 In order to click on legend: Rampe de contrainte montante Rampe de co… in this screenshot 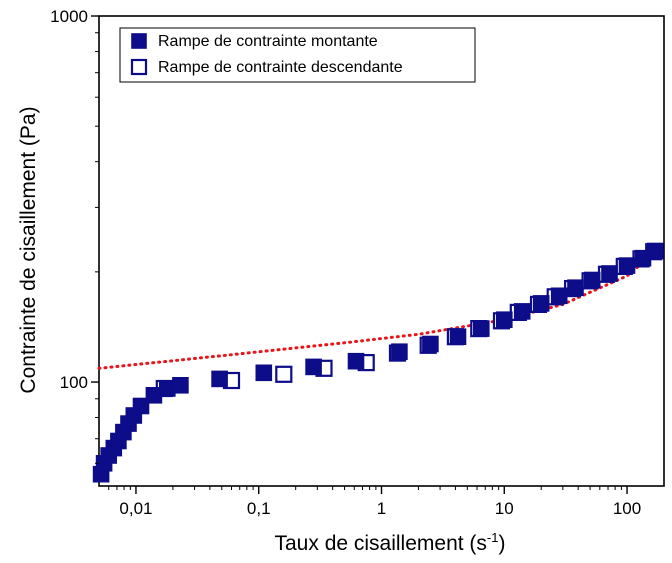, I will do `click(297, 55)`.